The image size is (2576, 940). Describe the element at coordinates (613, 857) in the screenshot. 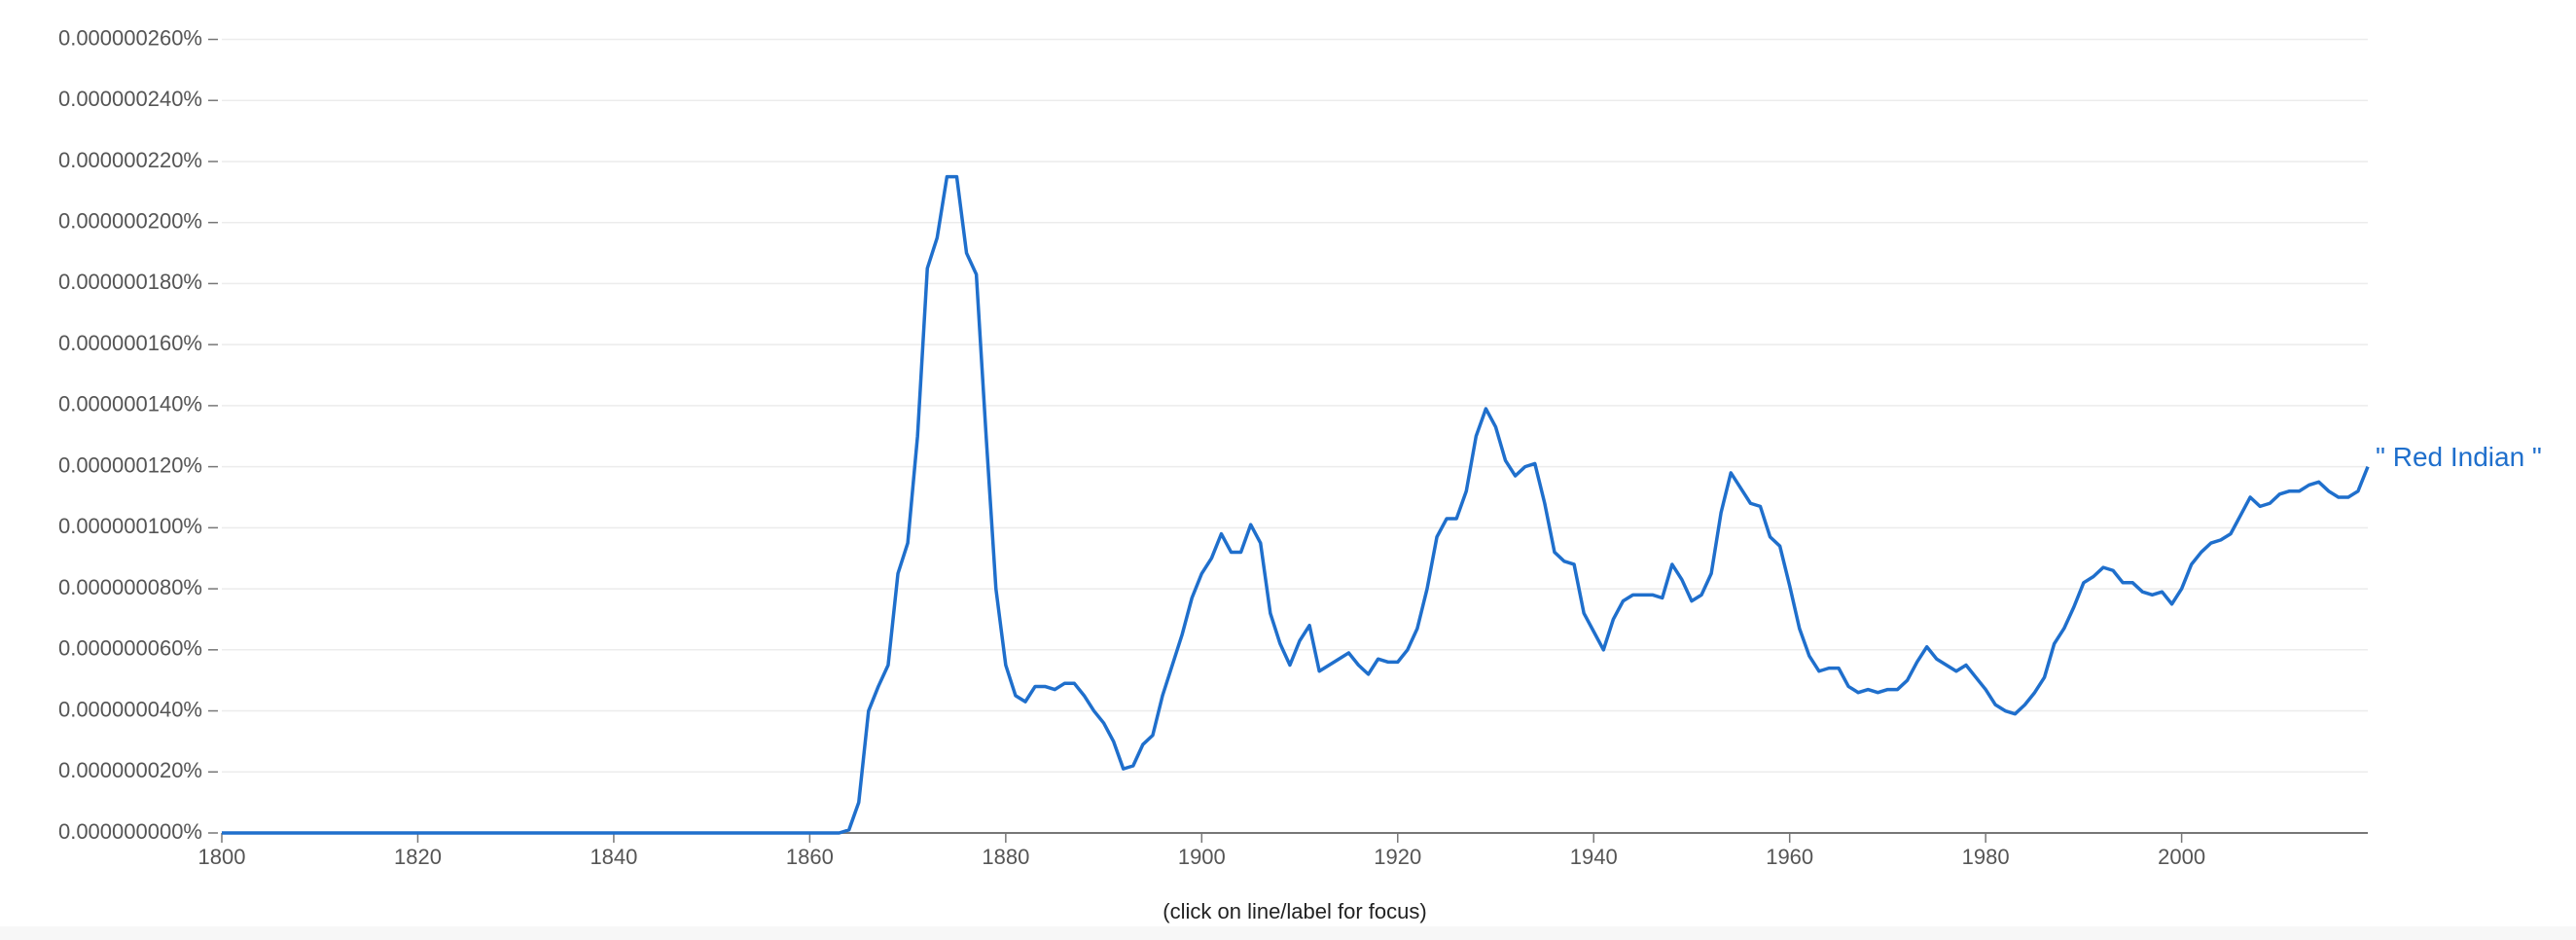

I see `x-tick-label: 1840` at that location.